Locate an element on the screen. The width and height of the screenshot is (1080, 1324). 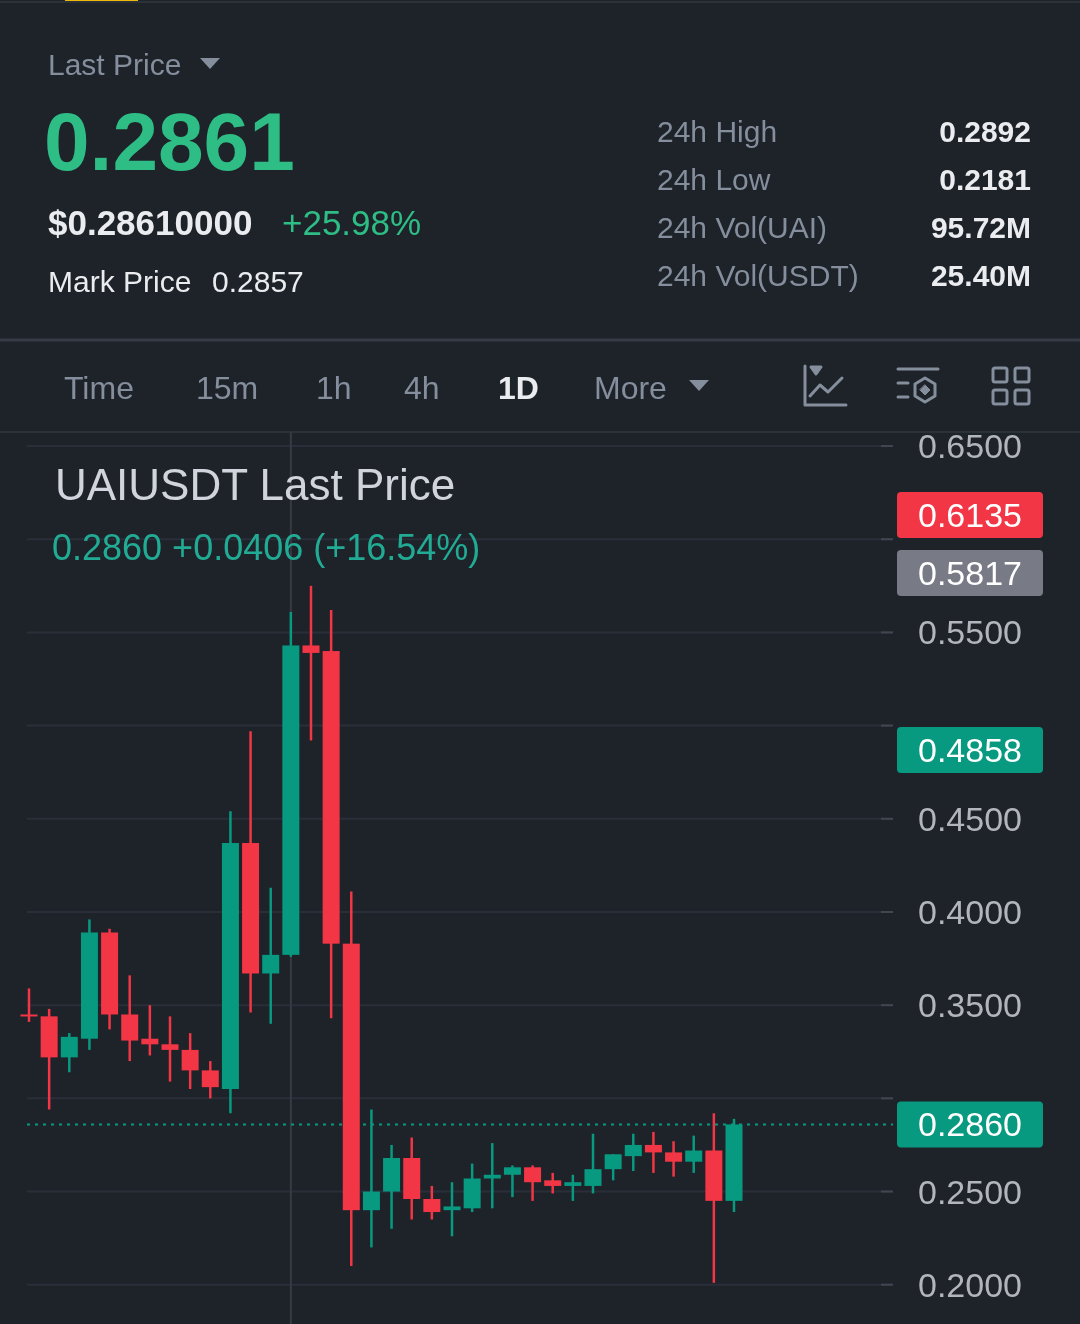
text: Time is located at coordinates (99, 388).